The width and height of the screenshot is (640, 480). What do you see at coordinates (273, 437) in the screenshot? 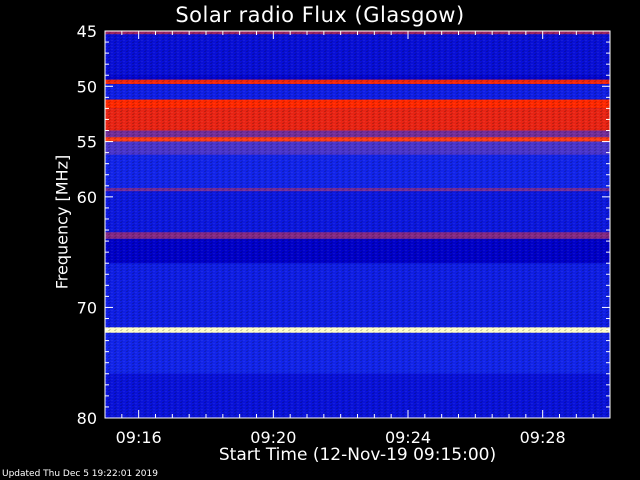
I see `x-tick-label: 09:20` at bounding box center [273, 437].